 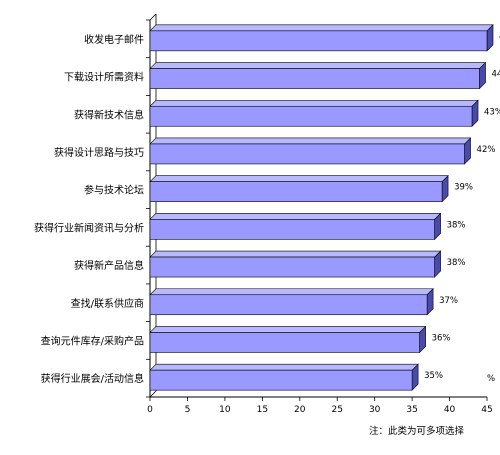 What do you see at coordinates (450, 410) in the screenshot?
I see `x-tick-label: 40` at bounding box center [450, 410].